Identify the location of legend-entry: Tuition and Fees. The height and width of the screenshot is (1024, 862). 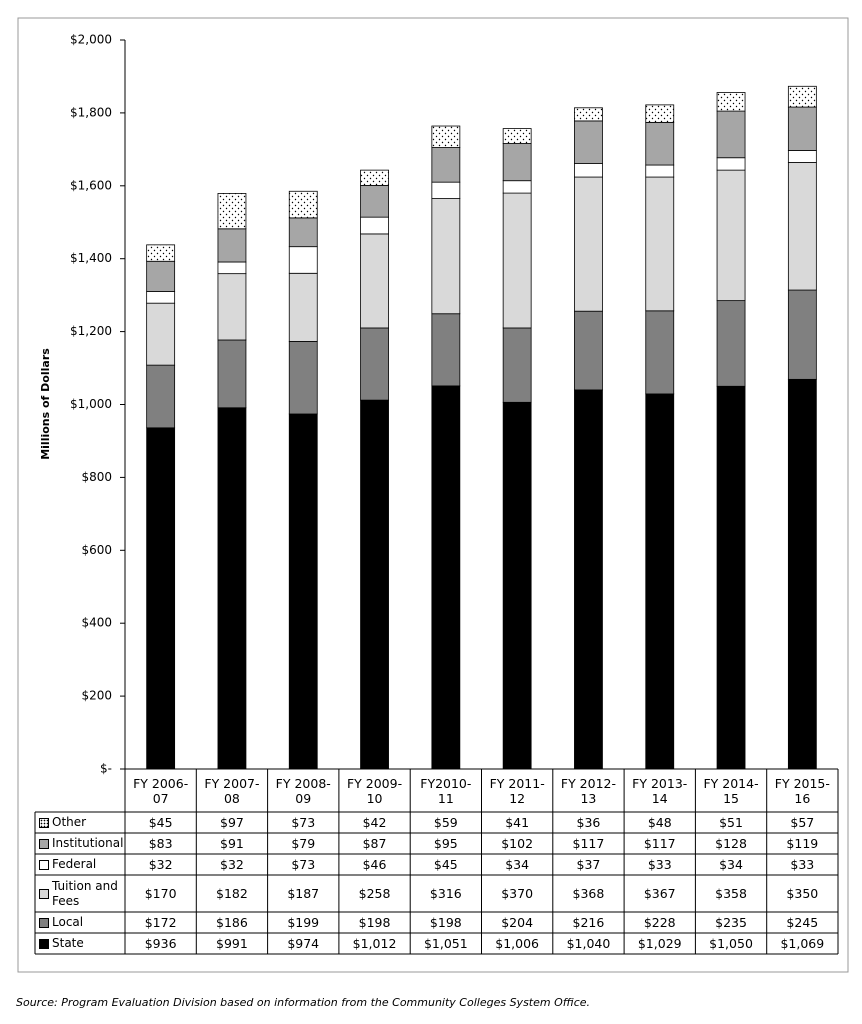
(80, 893).